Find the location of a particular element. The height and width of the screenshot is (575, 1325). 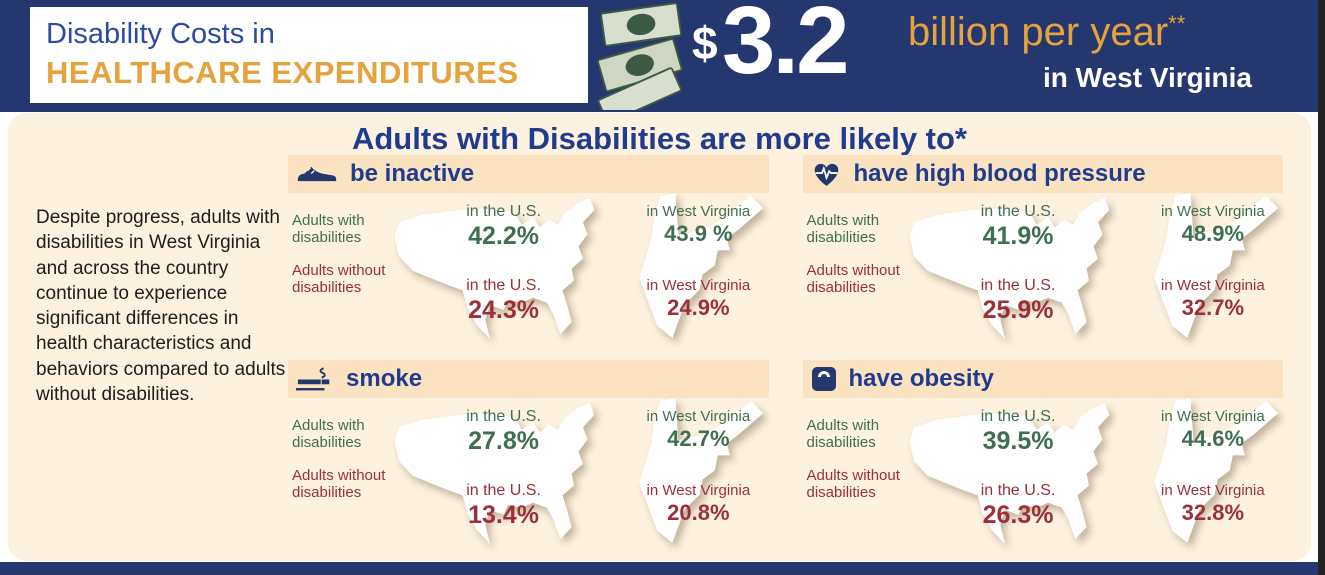

stat-value: 32.8% is located at coordinates (1213, 512).